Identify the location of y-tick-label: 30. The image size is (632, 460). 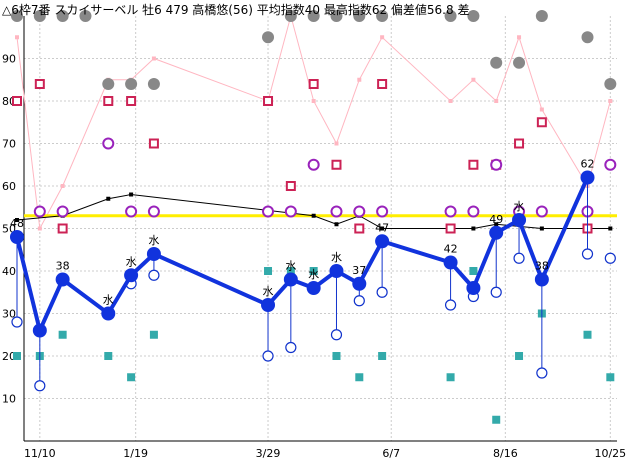
(9, 314).